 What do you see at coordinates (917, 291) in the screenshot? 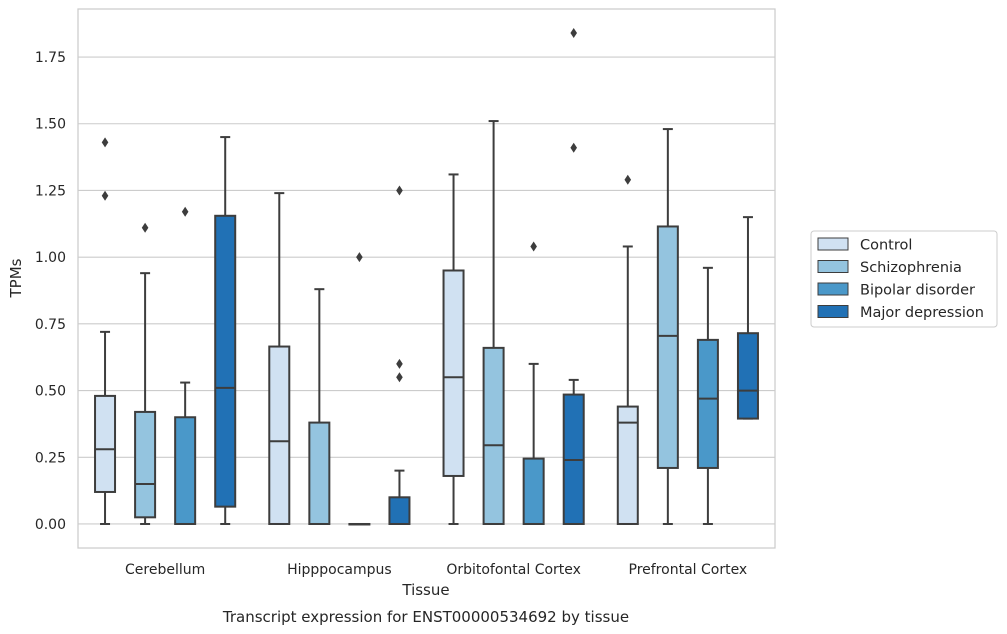
I see `legend-label: Bipolar disorder` at bounding box center [917, 291].